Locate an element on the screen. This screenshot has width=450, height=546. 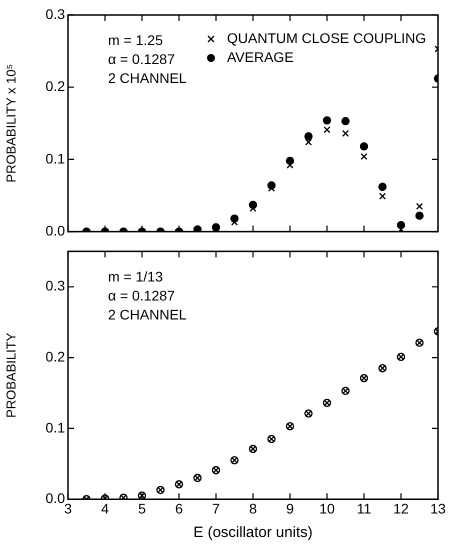
x-tick-label: 12 is located at coordinates (401, 508).